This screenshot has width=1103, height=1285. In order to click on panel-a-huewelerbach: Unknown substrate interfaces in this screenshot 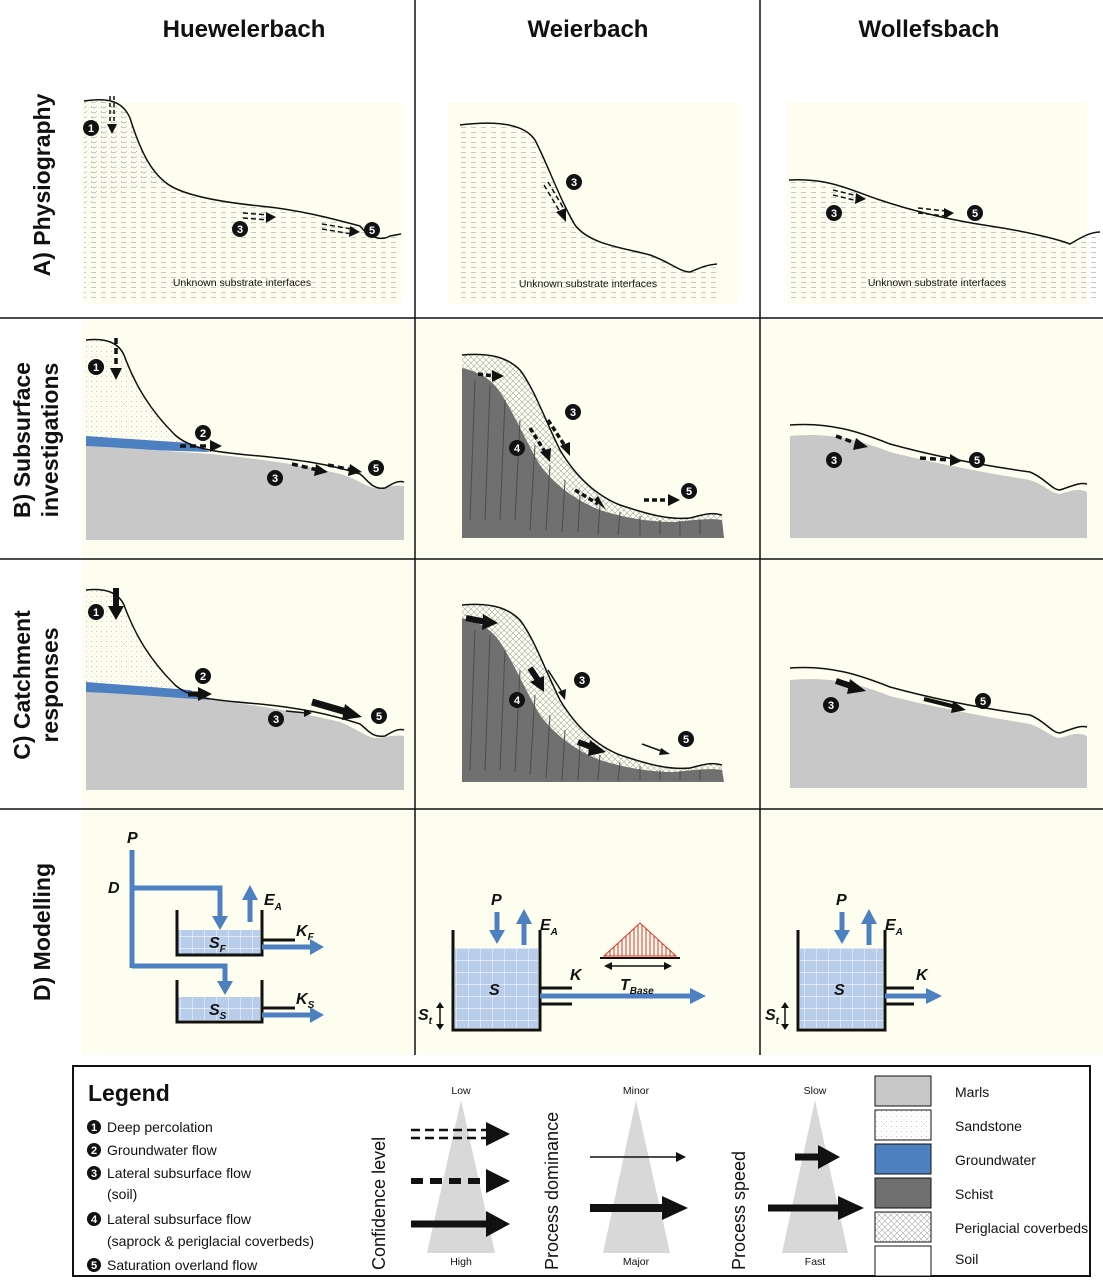, I will do `click(242, 199)`.